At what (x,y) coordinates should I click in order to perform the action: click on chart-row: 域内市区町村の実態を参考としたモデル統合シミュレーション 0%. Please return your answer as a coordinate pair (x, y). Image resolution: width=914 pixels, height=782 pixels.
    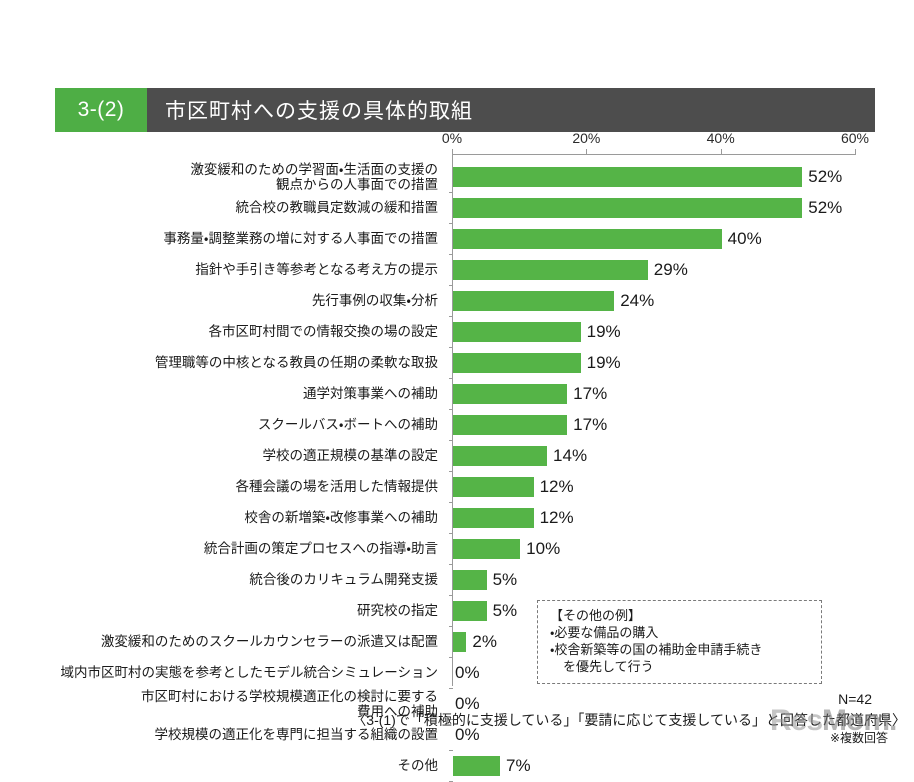
    Looking at the image, I should click on (457, 673).